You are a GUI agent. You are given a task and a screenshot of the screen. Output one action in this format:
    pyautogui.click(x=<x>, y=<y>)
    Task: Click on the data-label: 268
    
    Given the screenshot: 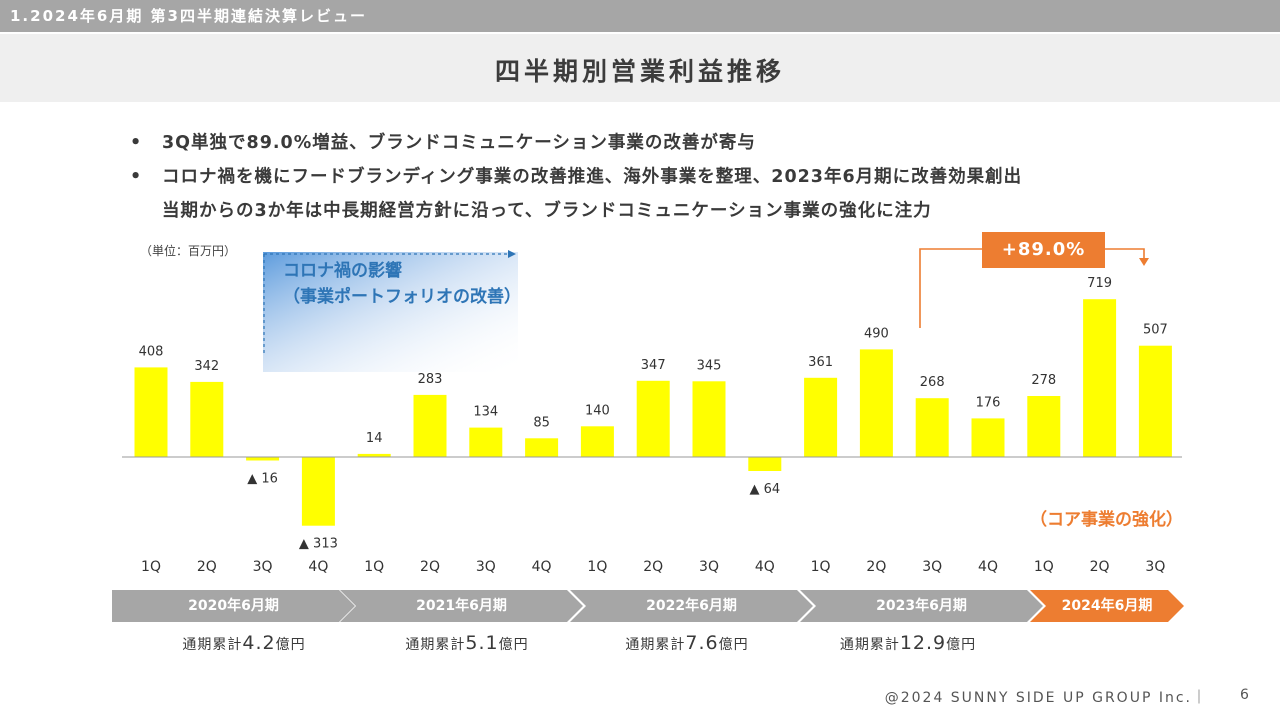 What is the action you would take?
    pyautogui.click(x=932, y=382)
    